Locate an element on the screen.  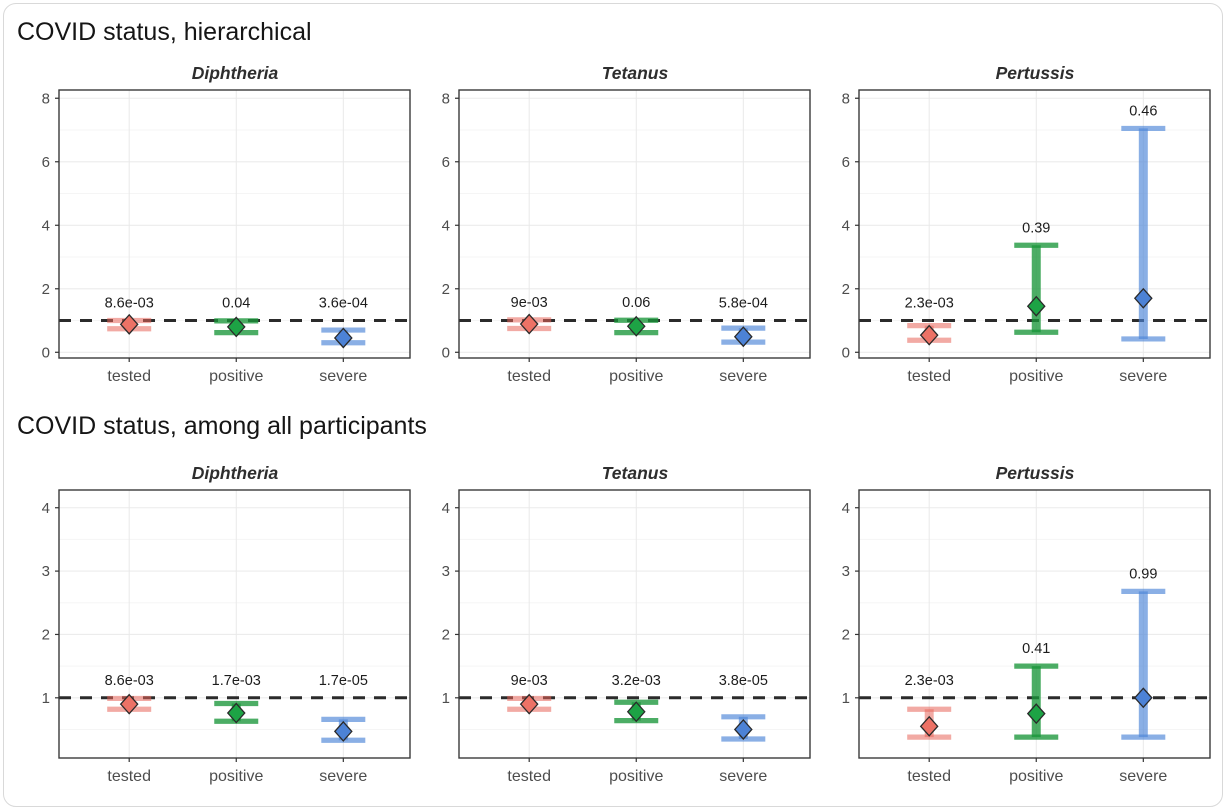
svg-text: 0.06 is located at coordinates (636, 303).